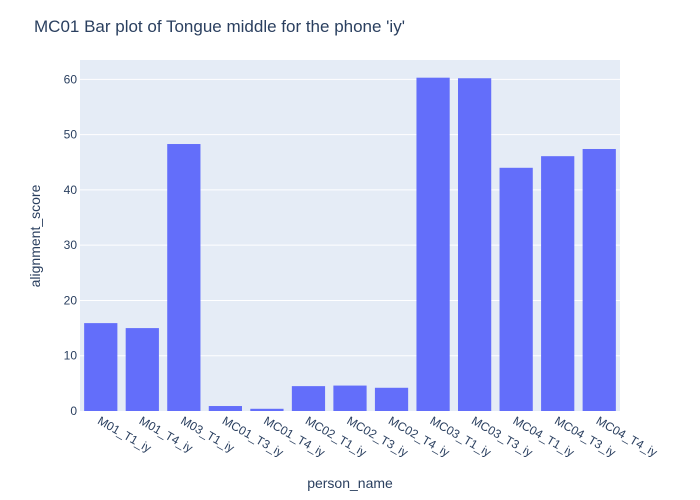 This screenshot has width=700, height=500. I want to click on bar-M01_T1_iy, so click(101, 367).